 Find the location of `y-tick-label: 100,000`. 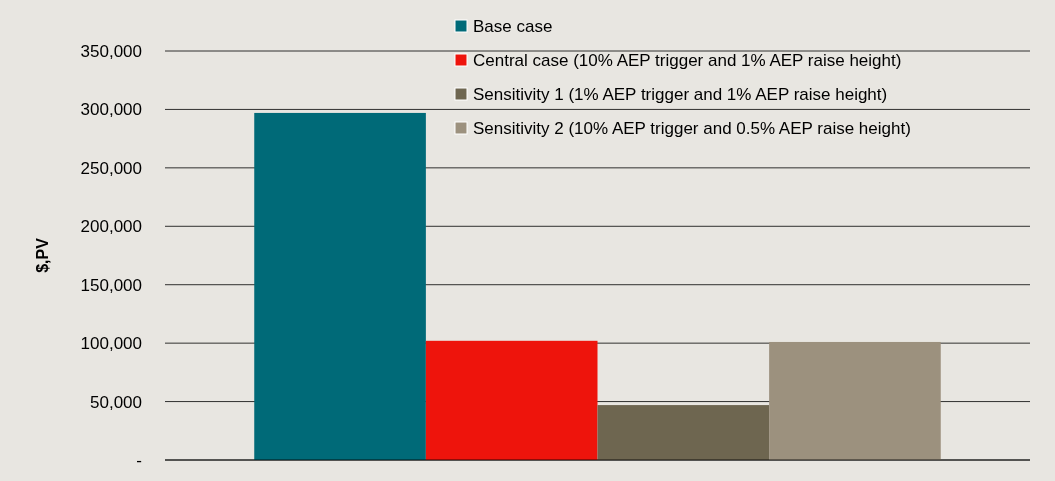

y-tick-label: 100,000 is located at coordinates (111, 344).